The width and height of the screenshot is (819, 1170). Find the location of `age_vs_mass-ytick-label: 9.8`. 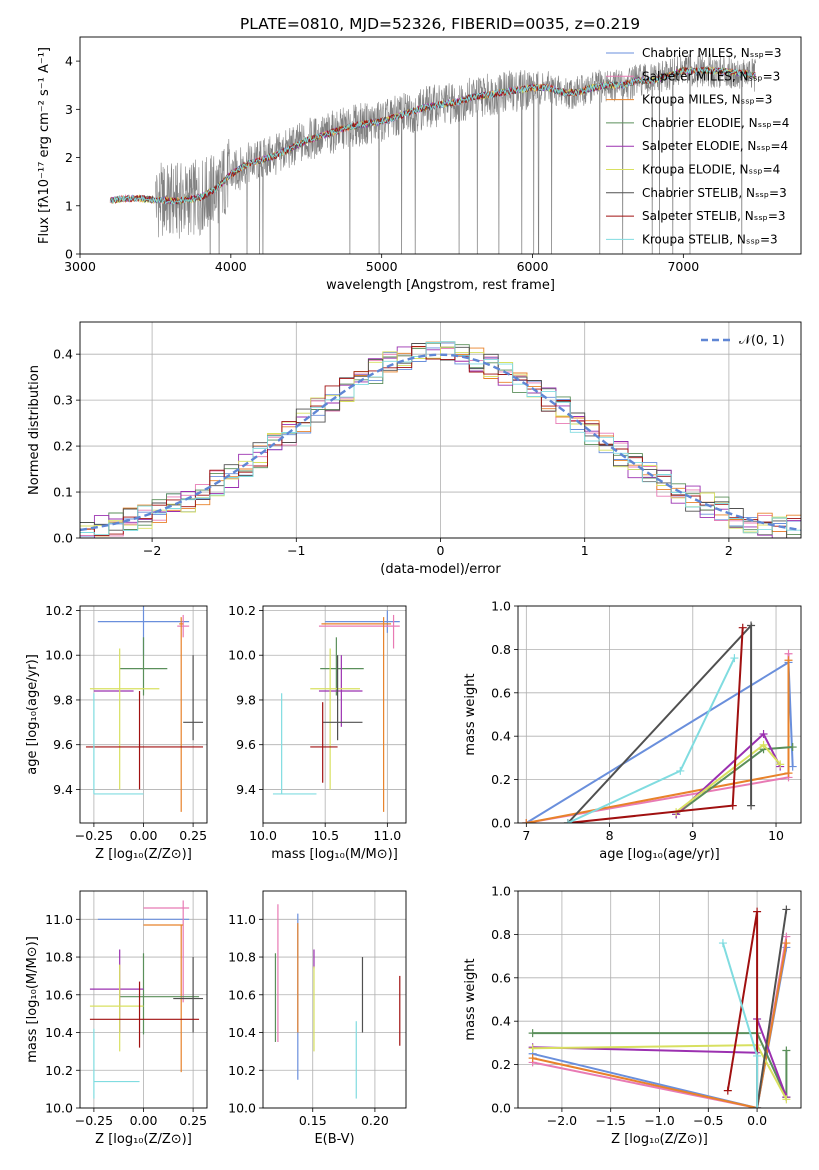

age_vs_mass-ytick-label: 9.8 is located at coordinates (246, 699).